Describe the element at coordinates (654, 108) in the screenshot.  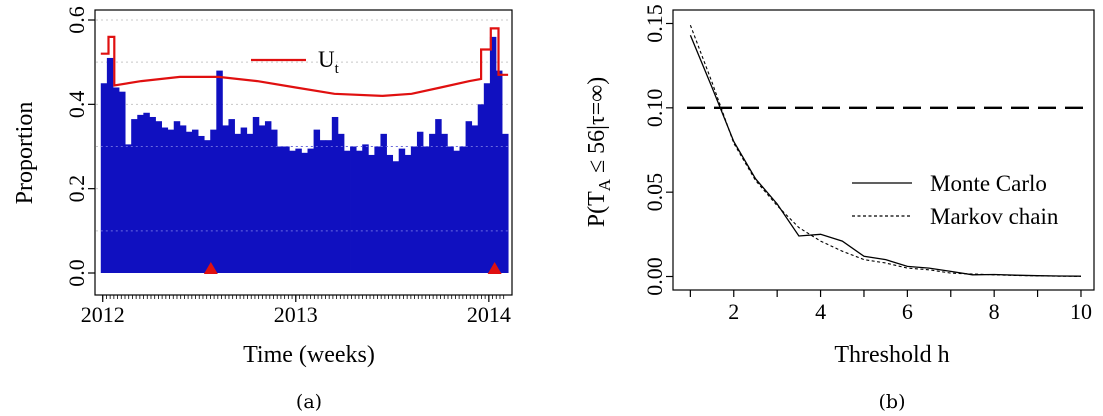
I see `panel-b-ytick-label-2: 0.10` at that location.